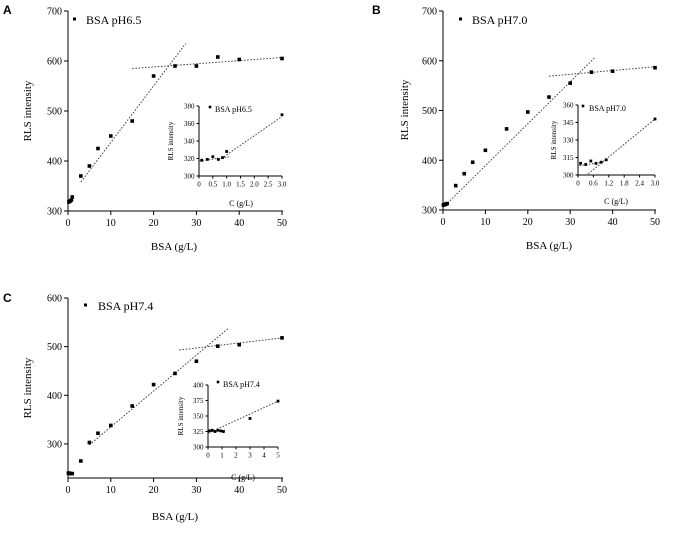 This screenshot has width=676, height=543. I want to click on panel-b-y-tick-label: 600, so click(429, 61).